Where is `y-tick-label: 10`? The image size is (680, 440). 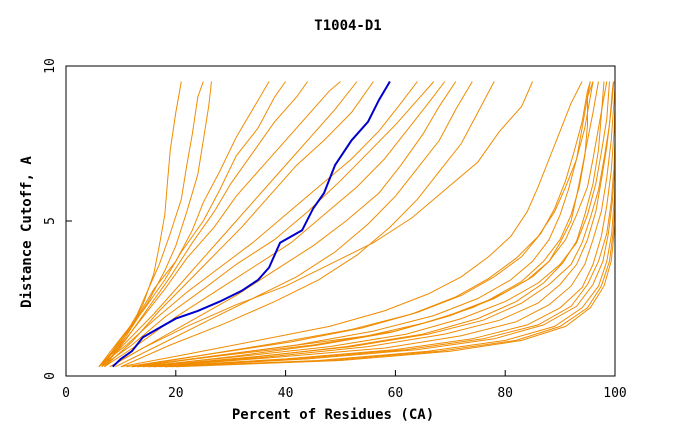 y-tick-label: 10 is located at coordinates (50, 66).